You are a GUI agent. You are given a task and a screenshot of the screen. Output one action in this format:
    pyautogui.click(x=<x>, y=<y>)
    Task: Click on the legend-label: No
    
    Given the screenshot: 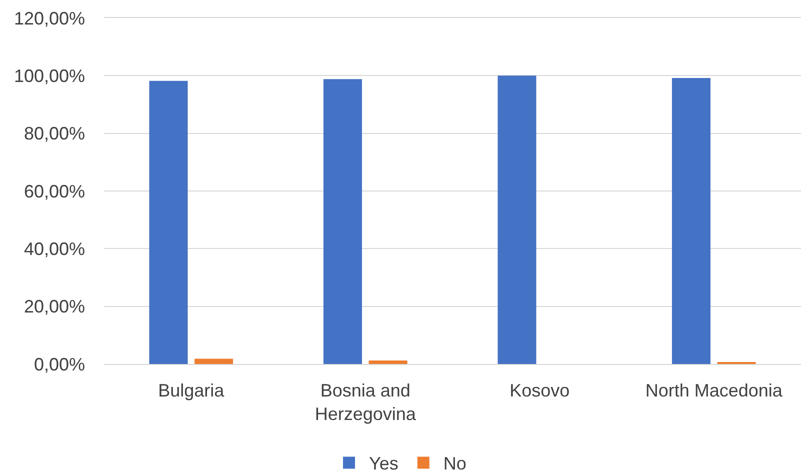 What is the action you would take?
    pyautogui.click(x=454, y=464)
    